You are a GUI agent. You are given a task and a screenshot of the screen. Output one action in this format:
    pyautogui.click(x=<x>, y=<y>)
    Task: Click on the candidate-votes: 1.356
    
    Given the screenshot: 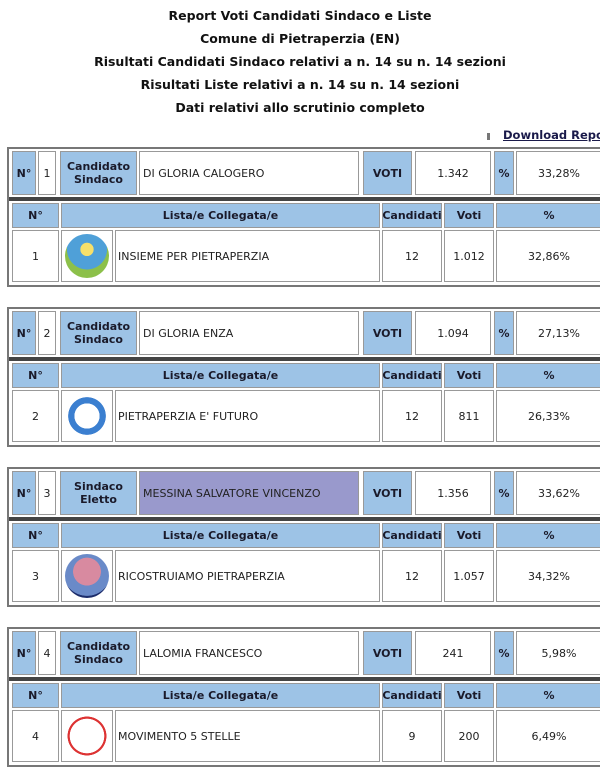 What is the action you would take?
    pyautogui.click(x=453, y=493)
    